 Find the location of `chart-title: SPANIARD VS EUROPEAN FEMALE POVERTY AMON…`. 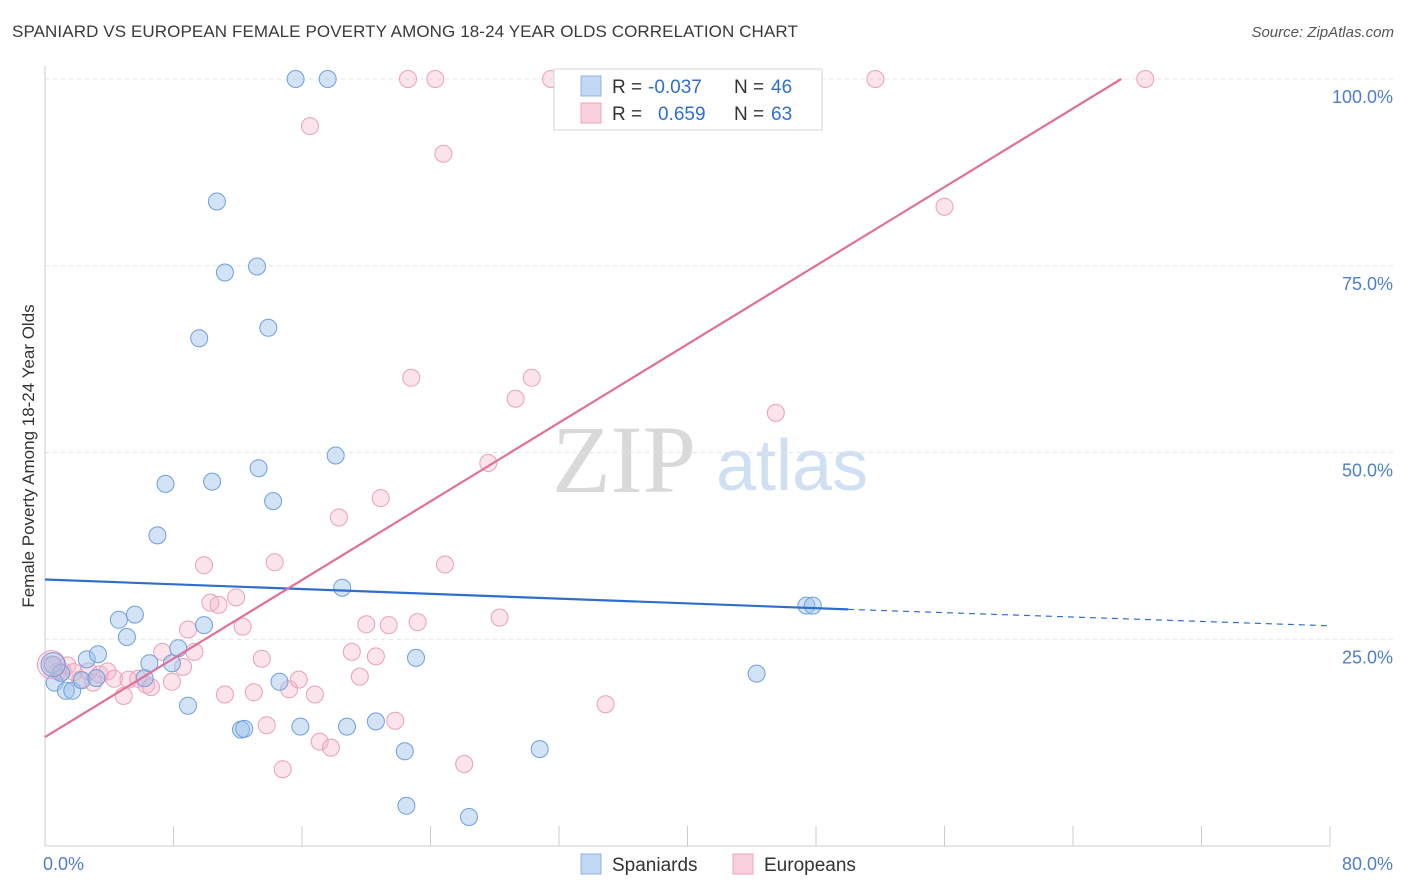

chart-title: SPANIARD VS EUROPEAN FEMALE POVERTY AMON… is located at coordinates (405, 31).